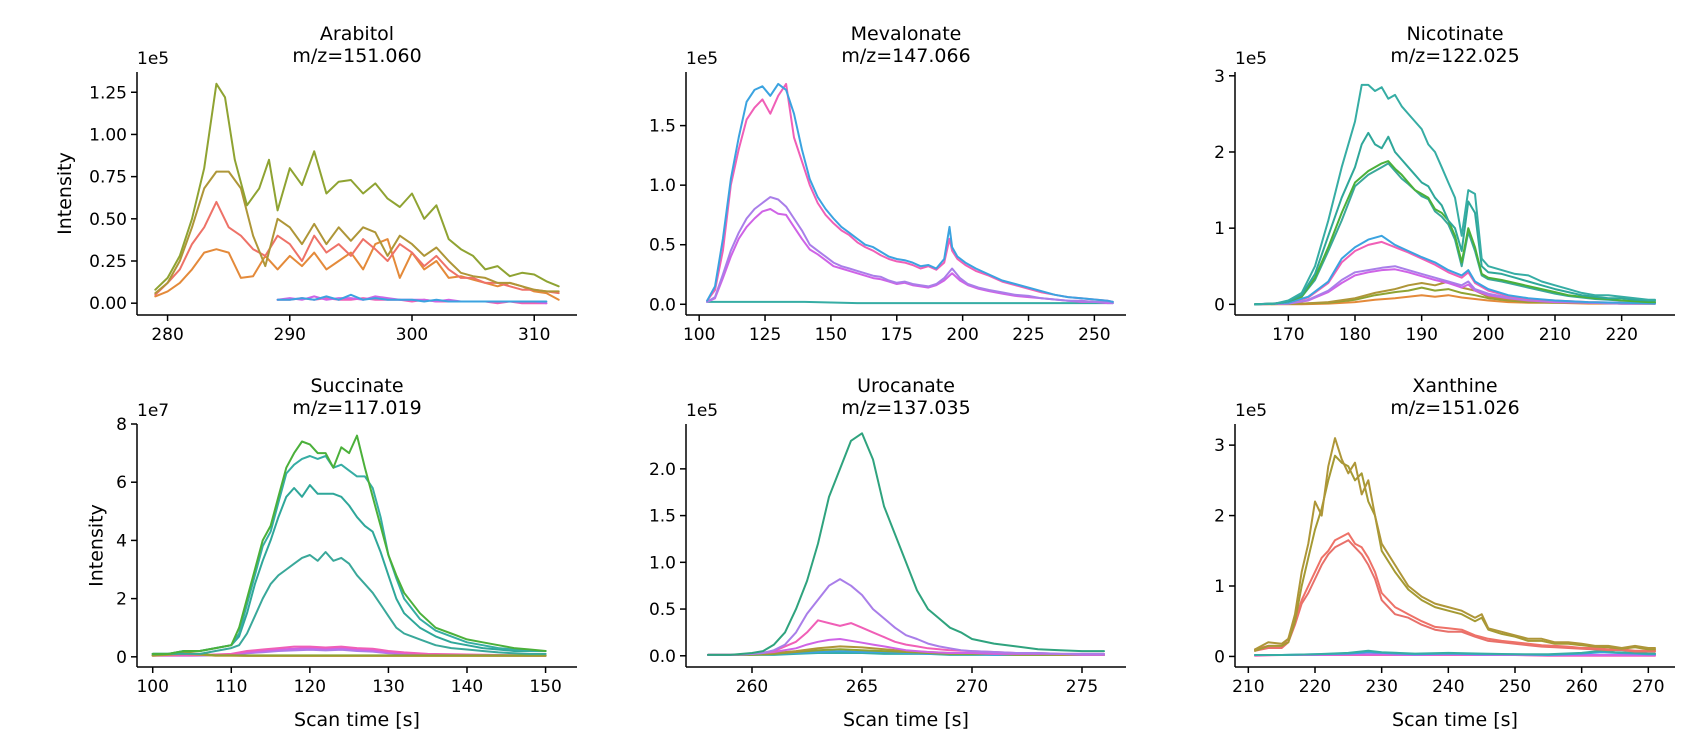  I want to click on chart-title-line: m/z=147.066, so click(905, 56).